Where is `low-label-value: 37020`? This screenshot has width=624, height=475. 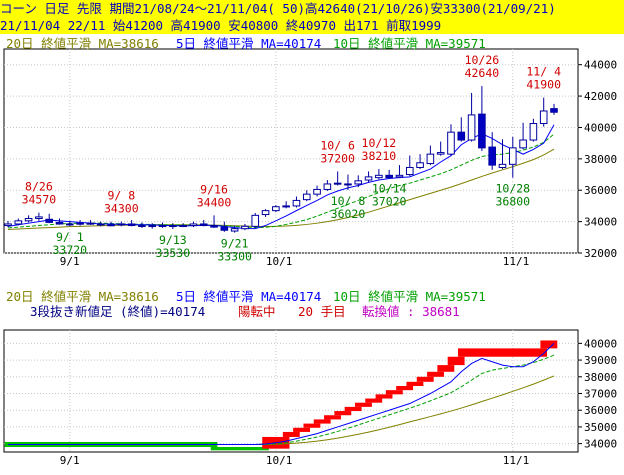 low-label-value: 37020 is located at coordinates (389, 202).